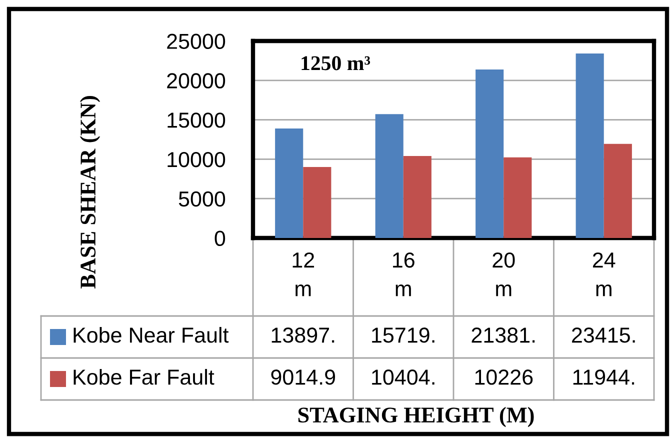 The height and width of the screenshot is (437, 670). I want to click on y-axis-title: BASE SHEAR (KN), so click(90, 192).